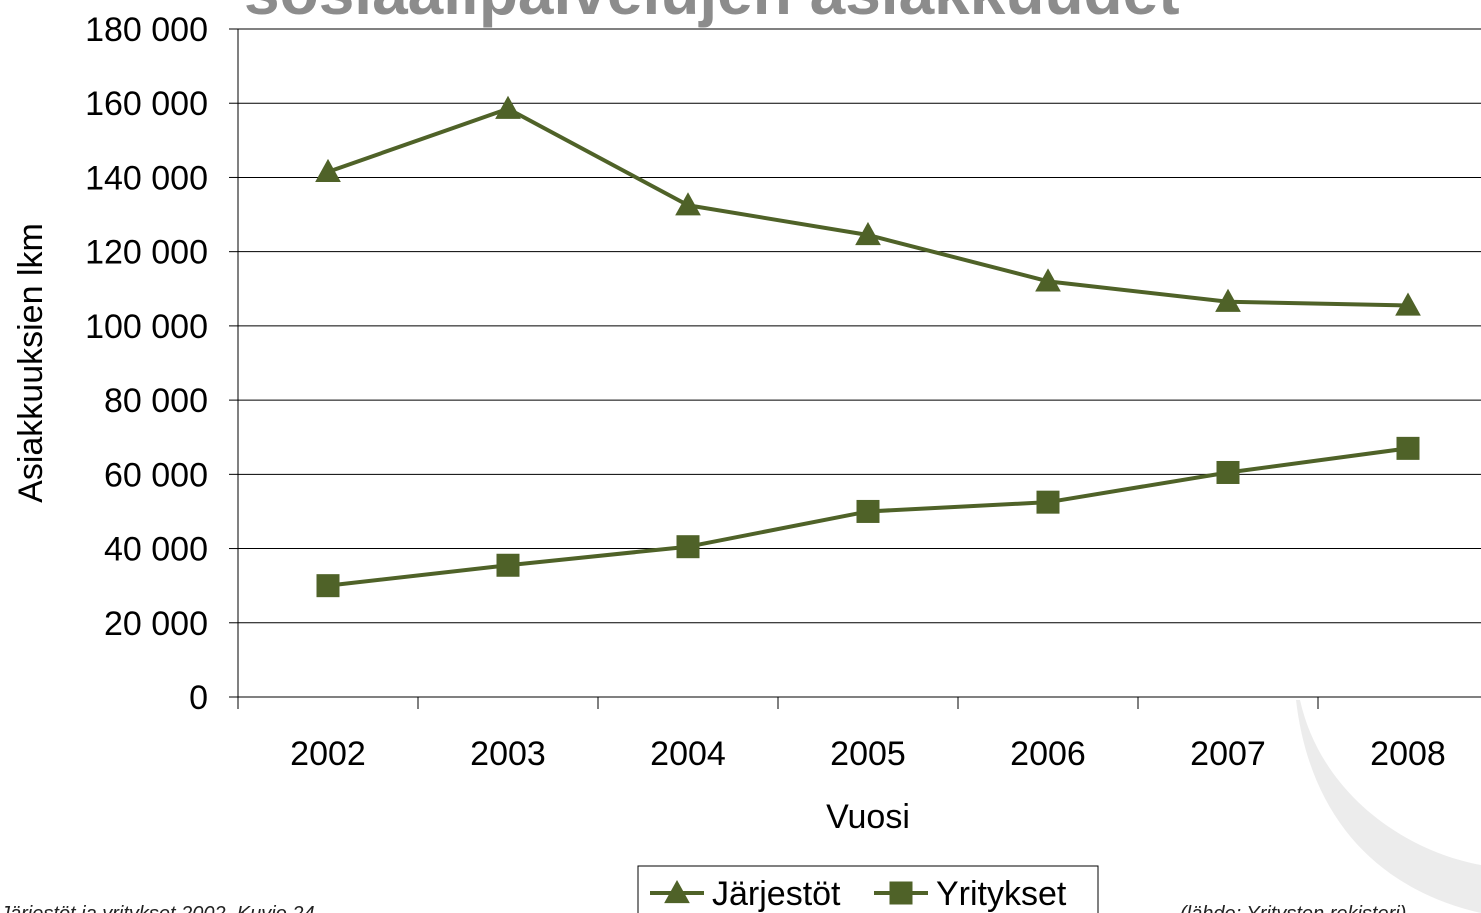 Image resolution: width=1481 pixels, height=913 pixels. What do you see at coordinates (1388, 806) in the screenshot?
I see `watermark-arc` at bounding box center [1388, 806].